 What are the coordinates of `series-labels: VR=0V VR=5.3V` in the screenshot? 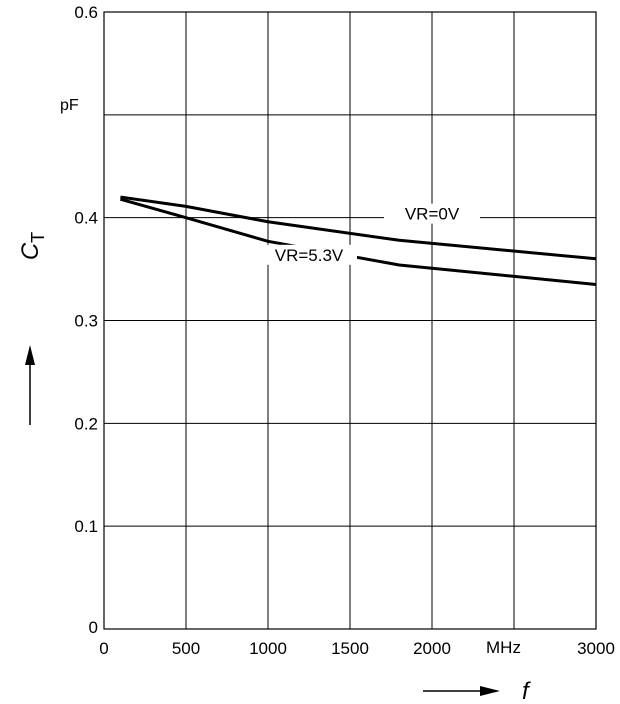 It's located at (370, 234).